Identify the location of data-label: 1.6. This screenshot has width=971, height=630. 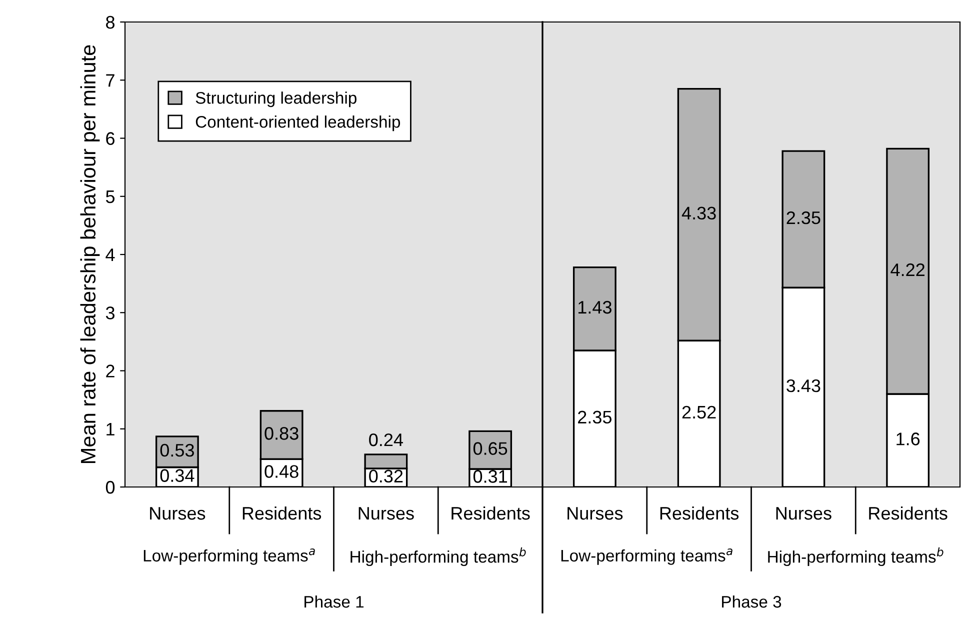
(908, 439).